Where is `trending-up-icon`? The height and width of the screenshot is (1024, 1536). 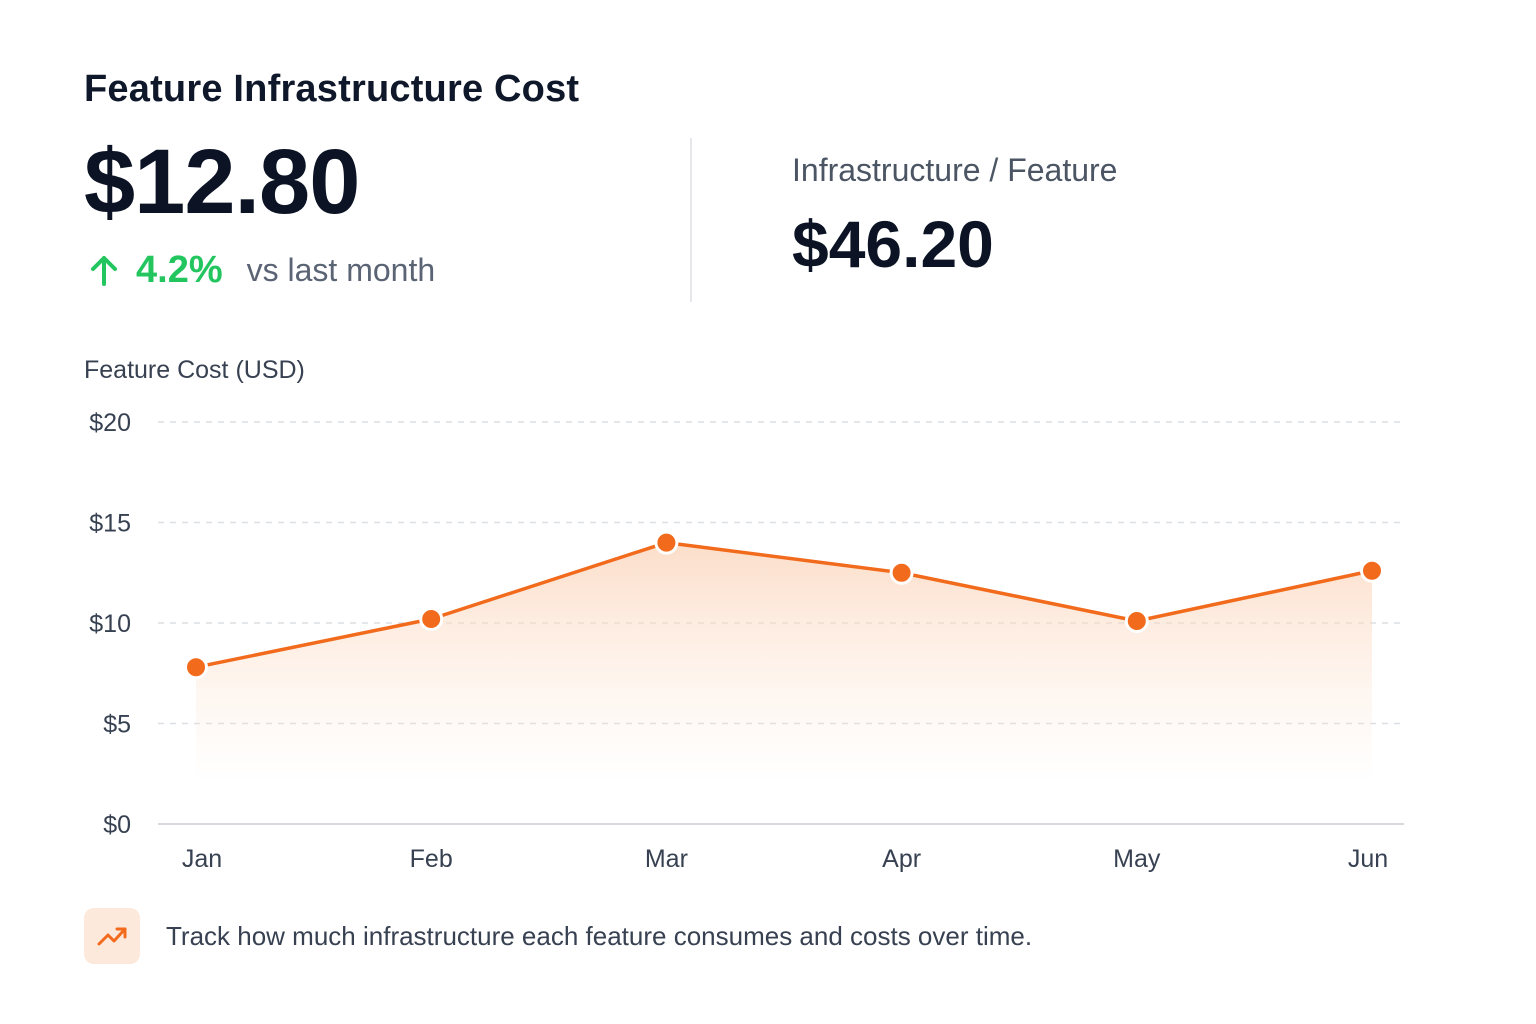
trending-up-icon is located at coordinates (112, 936).